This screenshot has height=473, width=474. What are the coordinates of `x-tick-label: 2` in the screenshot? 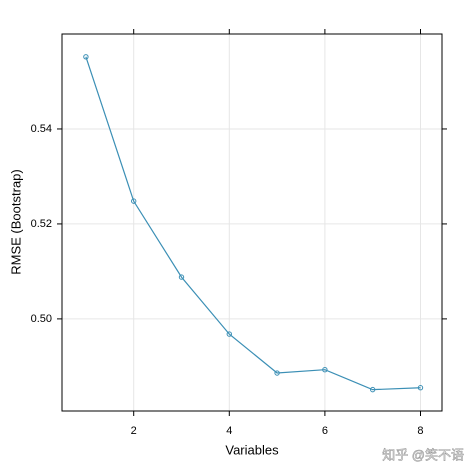 It's located at (134, 431).